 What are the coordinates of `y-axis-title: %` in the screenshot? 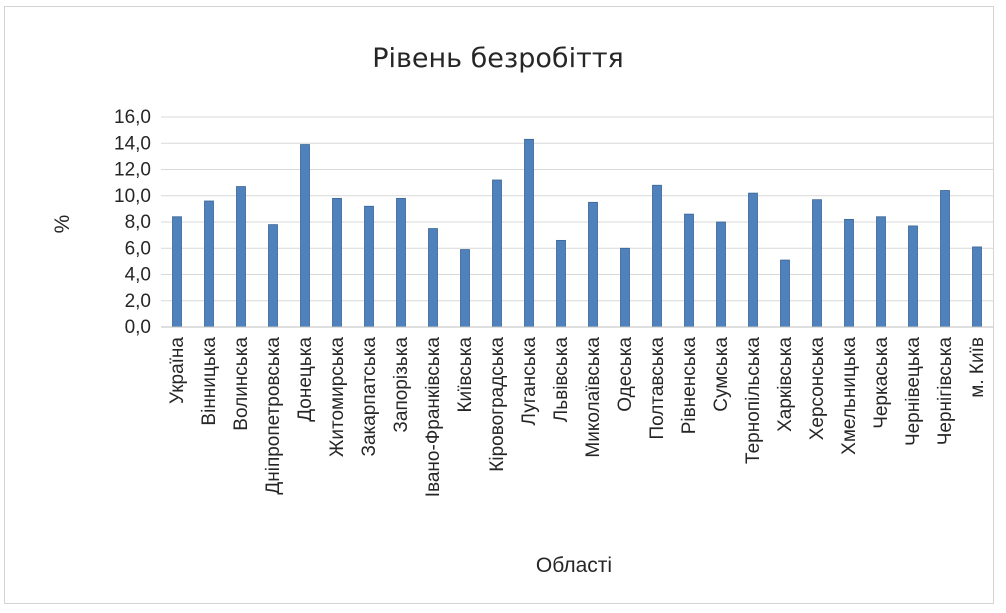 It's located at (62, 224).